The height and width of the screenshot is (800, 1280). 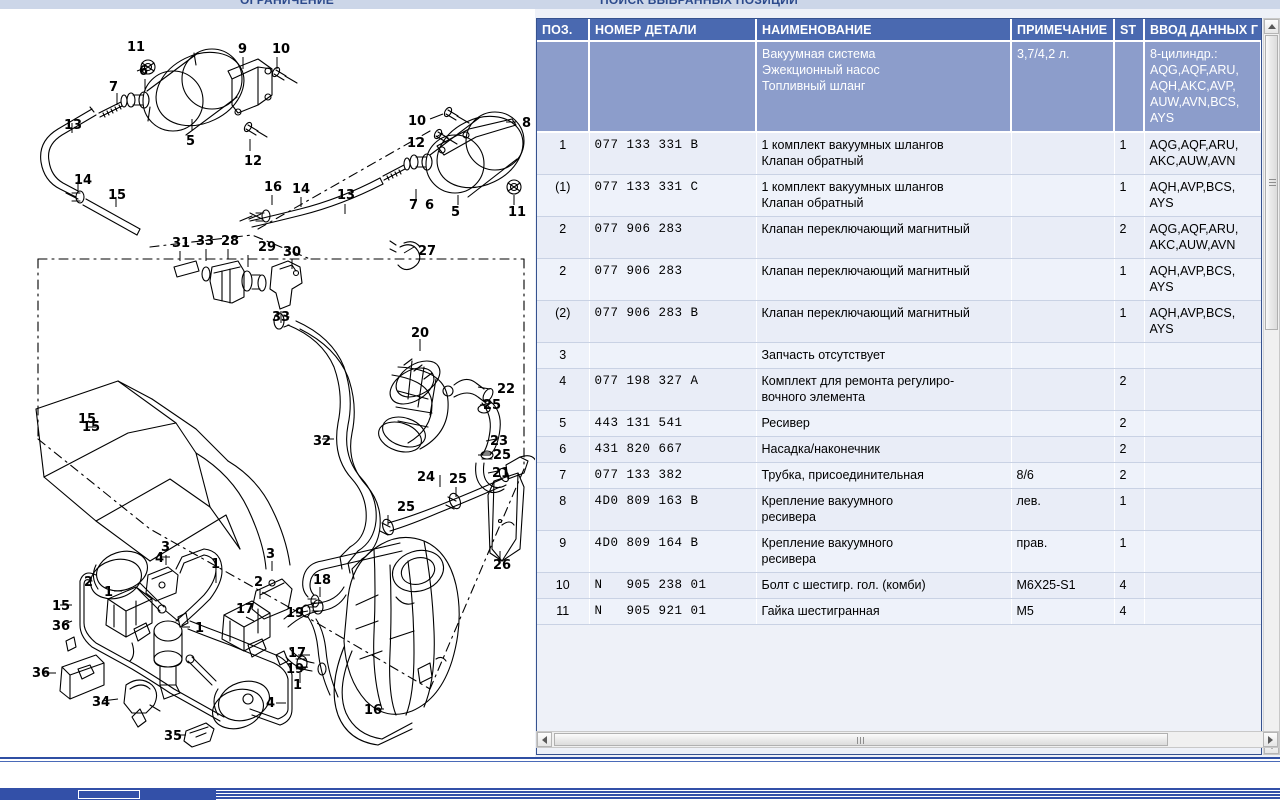 What do you see at coordinates (563, 585) in the screenshot?
I see `cell-pos: 10` at bounding box center [563, 585].